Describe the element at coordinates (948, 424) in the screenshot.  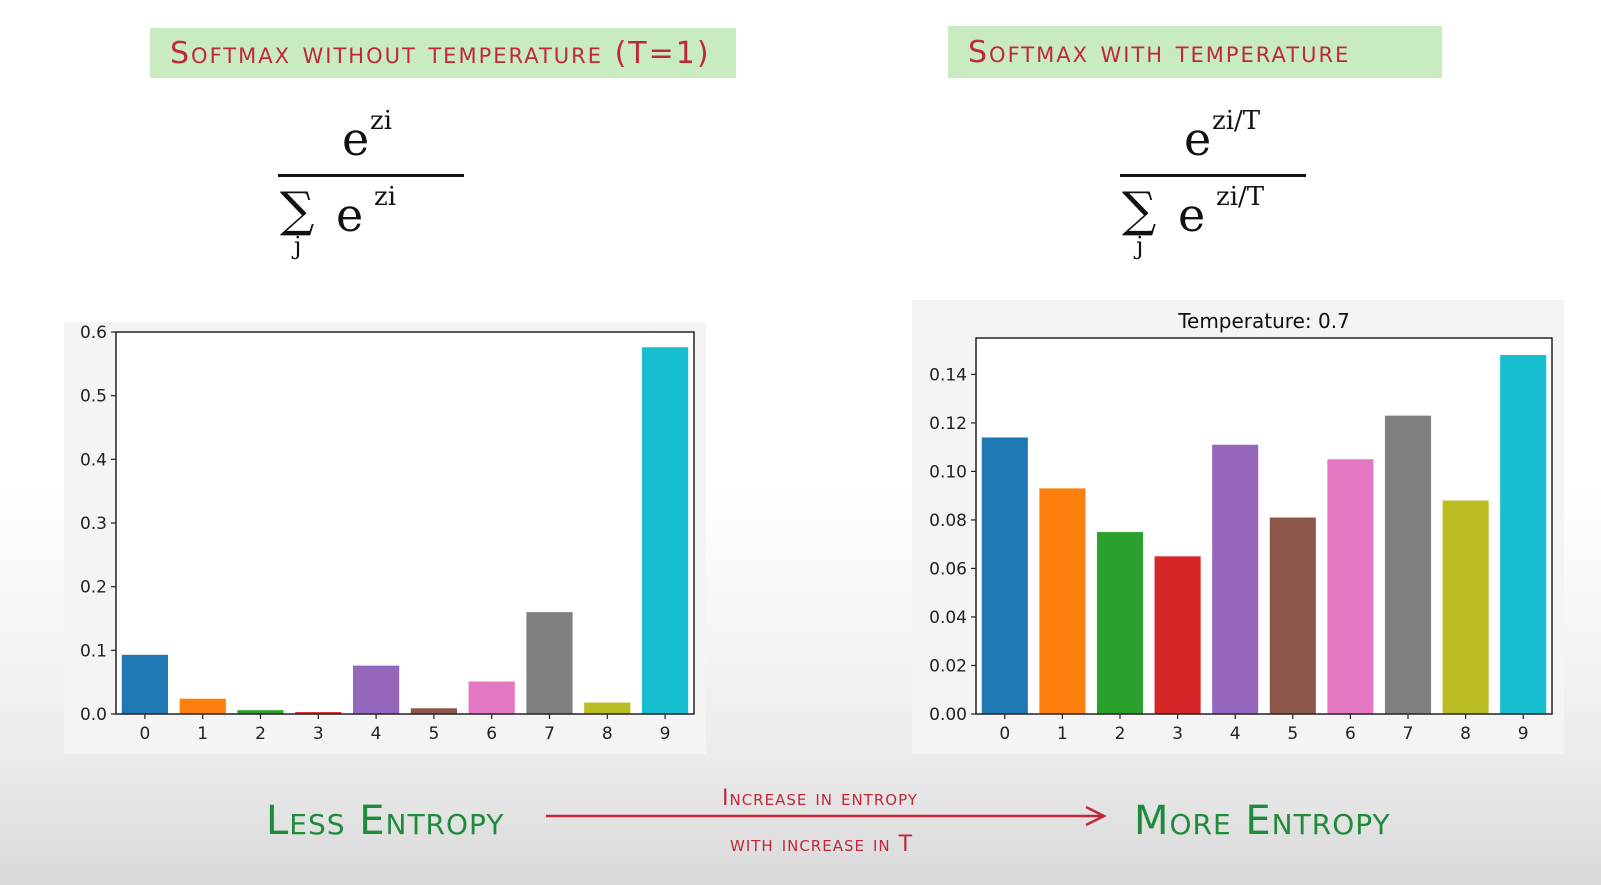
I see `right-chart-ytick-label: 0.12` at that location.